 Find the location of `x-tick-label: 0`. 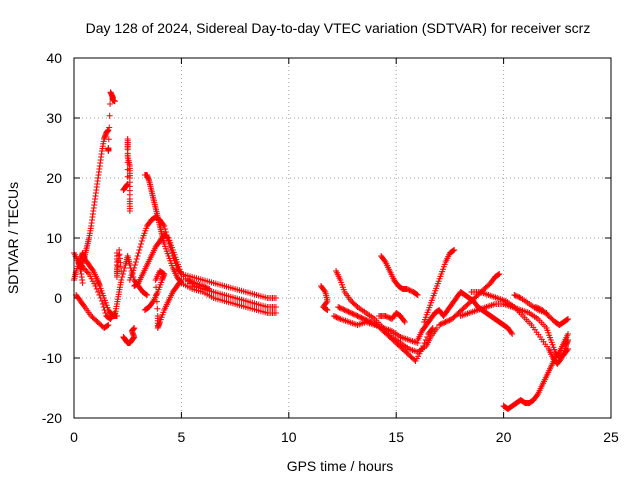

x-tick-label: 0 is located at coordinates (74, 437).